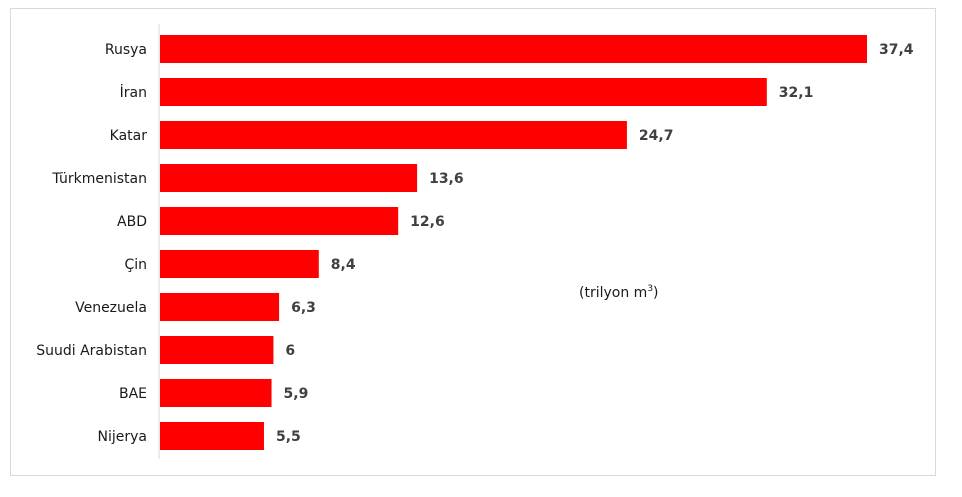 The image size is (962, 497). What do you see at coordinates (99, 179) in the screenshot?
I see `category-label-3: Türkmenistan` at bounding box center [99, 179].